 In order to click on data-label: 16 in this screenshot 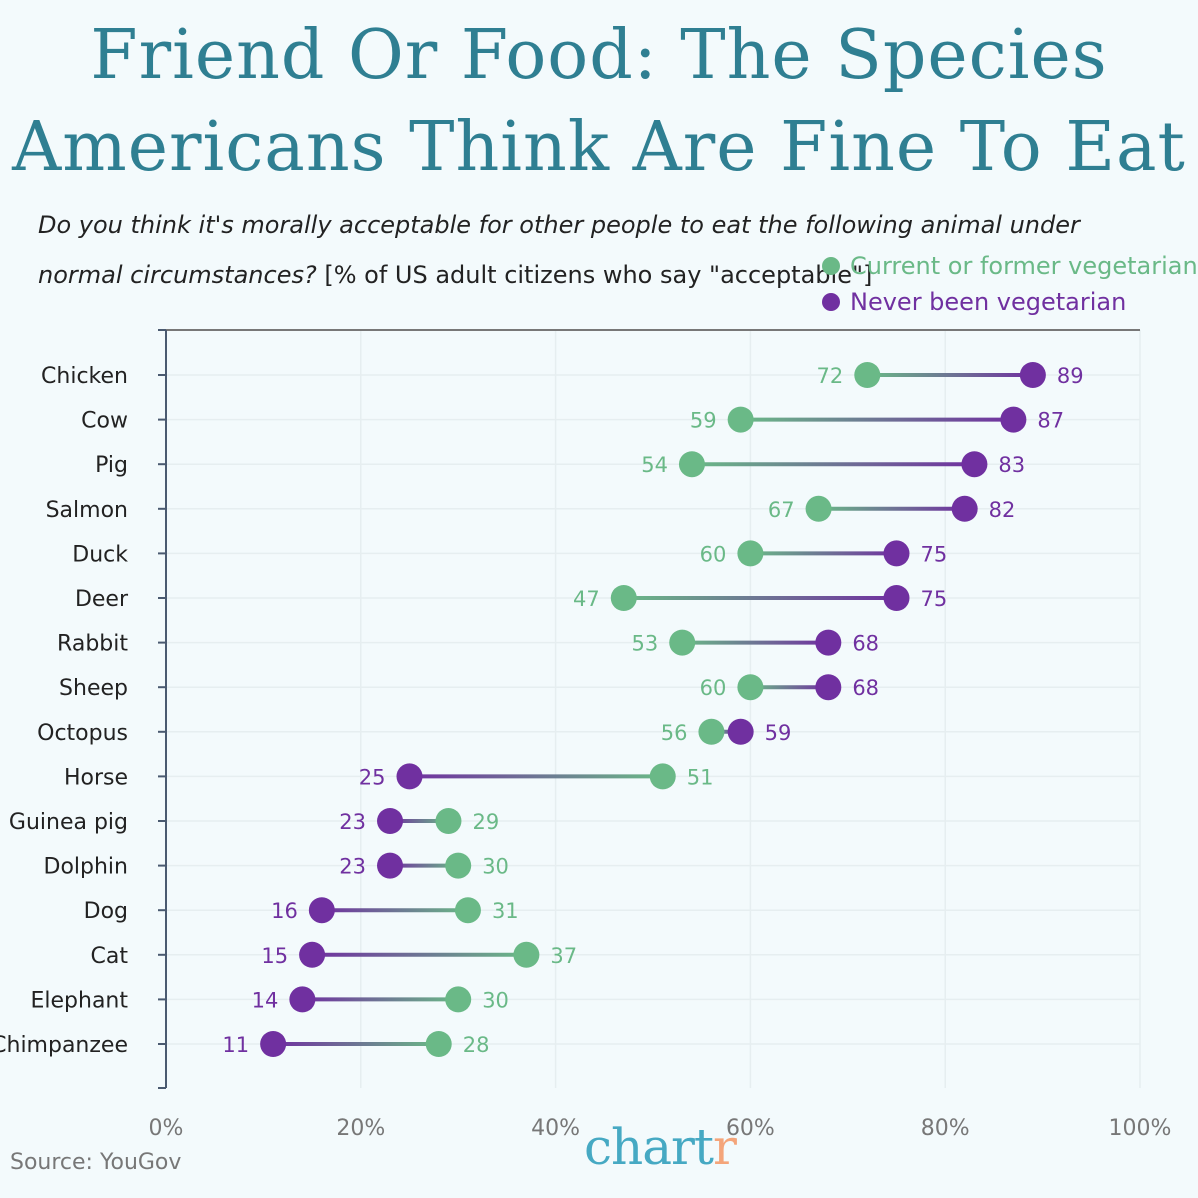, I will do `click(284, 911)`.